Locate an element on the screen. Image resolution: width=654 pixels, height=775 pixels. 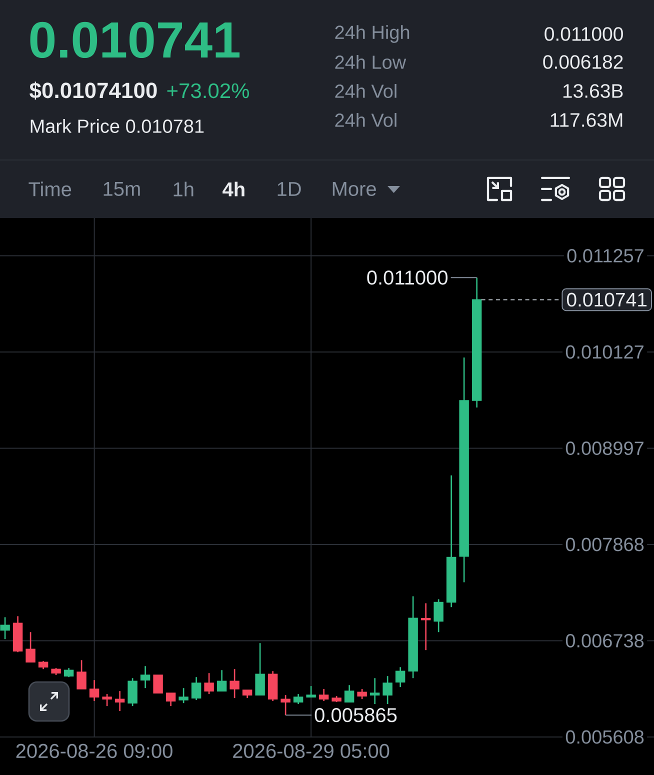
text: 1h is located at coordinates (184, 189).